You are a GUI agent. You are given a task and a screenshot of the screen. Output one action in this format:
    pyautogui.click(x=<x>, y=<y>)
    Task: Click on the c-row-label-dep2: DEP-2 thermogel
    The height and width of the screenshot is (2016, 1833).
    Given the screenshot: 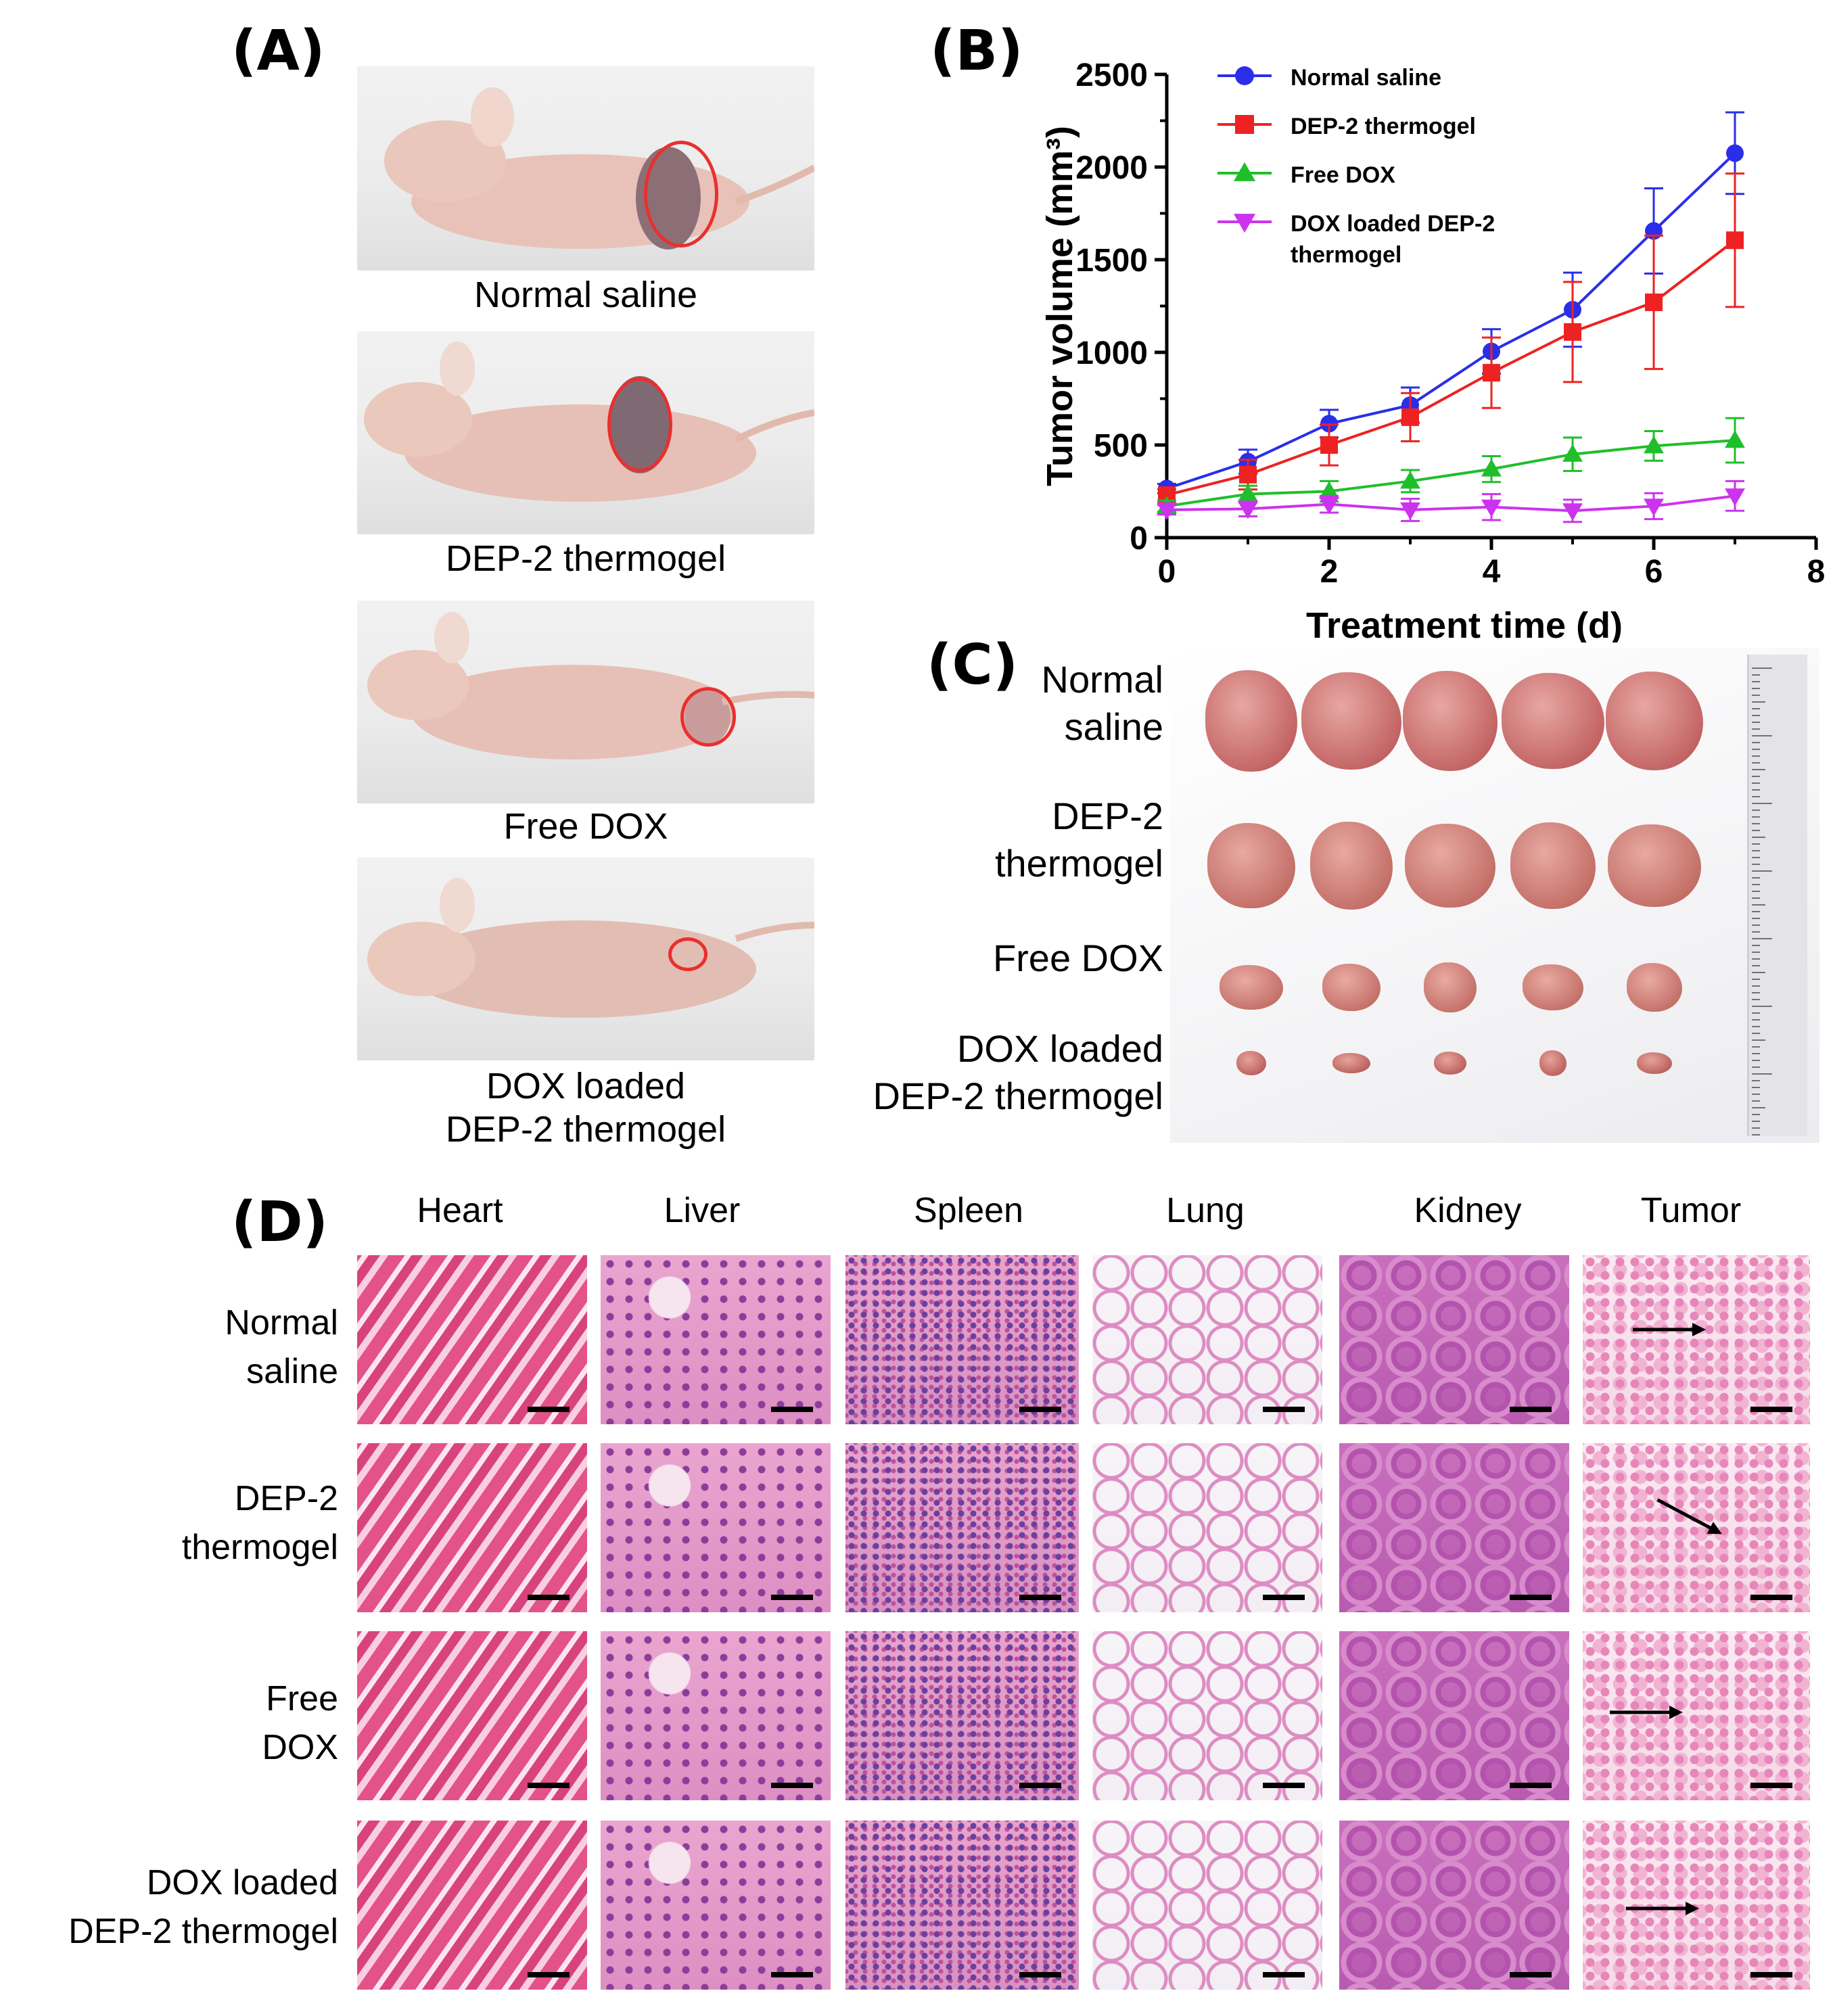 What is the action you would take?
    pyautogui.click(x=1078, y=840)
    